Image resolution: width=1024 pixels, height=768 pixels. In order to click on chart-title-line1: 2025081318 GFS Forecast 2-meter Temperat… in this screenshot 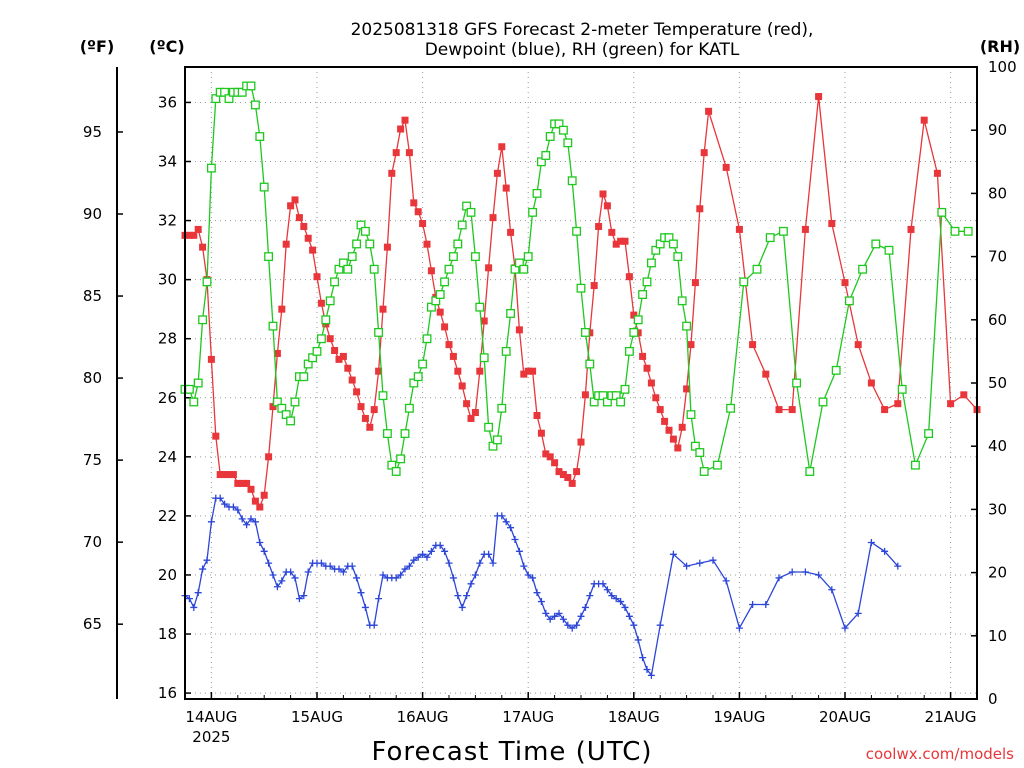, I will do `click(582, 30)`.